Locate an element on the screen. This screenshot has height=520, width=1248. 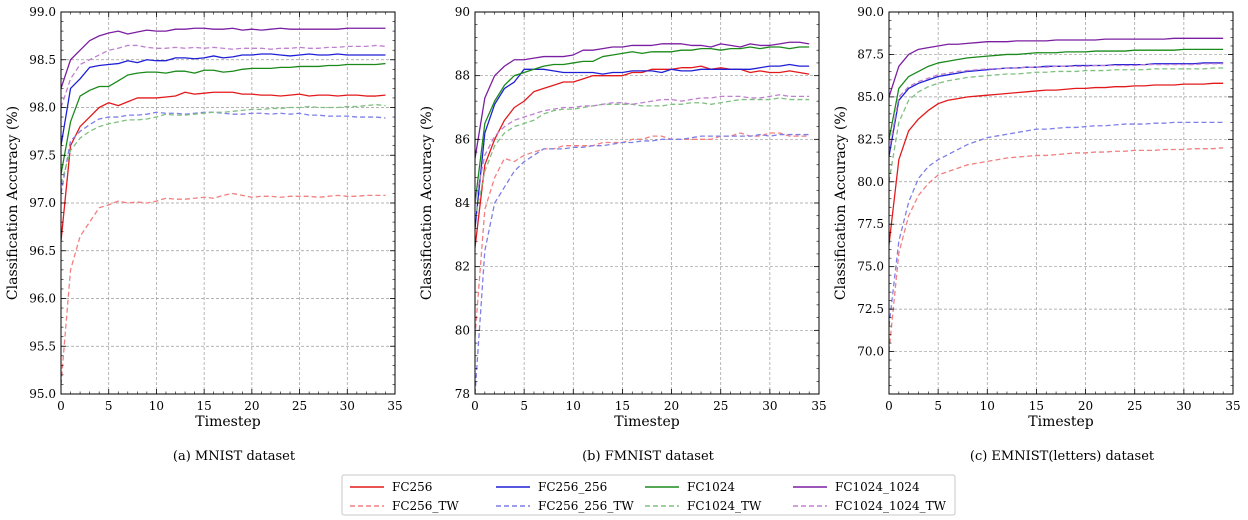
y-tick-label: 70.0 is located at coordinates (870, 352).